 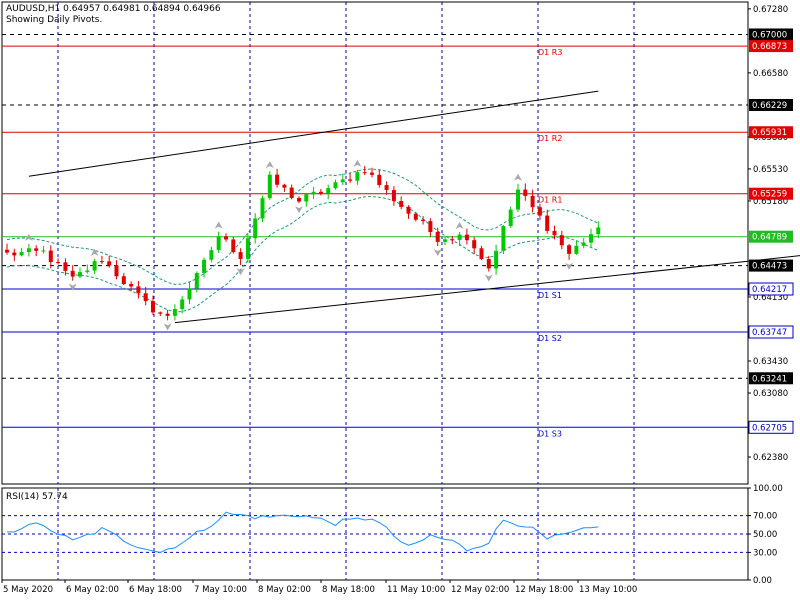 What do you see at coordinates (54, 20) in the screenshot?
I see `pivot-status-text: Showing Daily Pivots.` at bounding box center [54, 20].